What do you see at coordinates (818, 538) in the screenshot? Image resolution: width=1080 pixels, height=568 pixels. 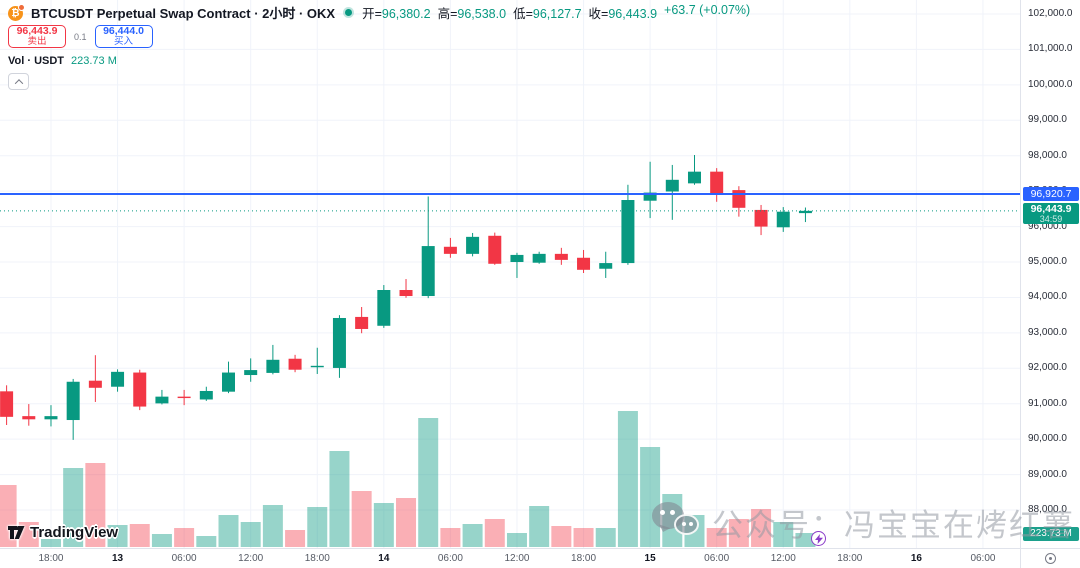 I see `lightning-badge-icon` at bounding box center [818, 538].